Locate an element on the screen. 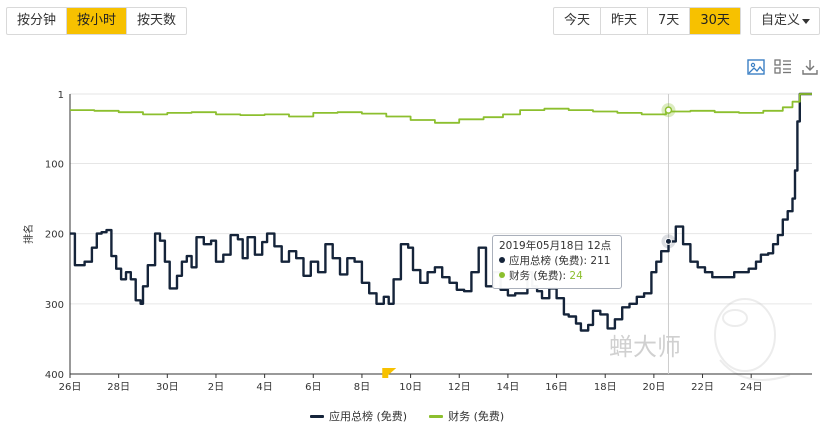 This screenshot has width=833, height=440. x-tick-label: 10日 is located at coordinates (410, 387).